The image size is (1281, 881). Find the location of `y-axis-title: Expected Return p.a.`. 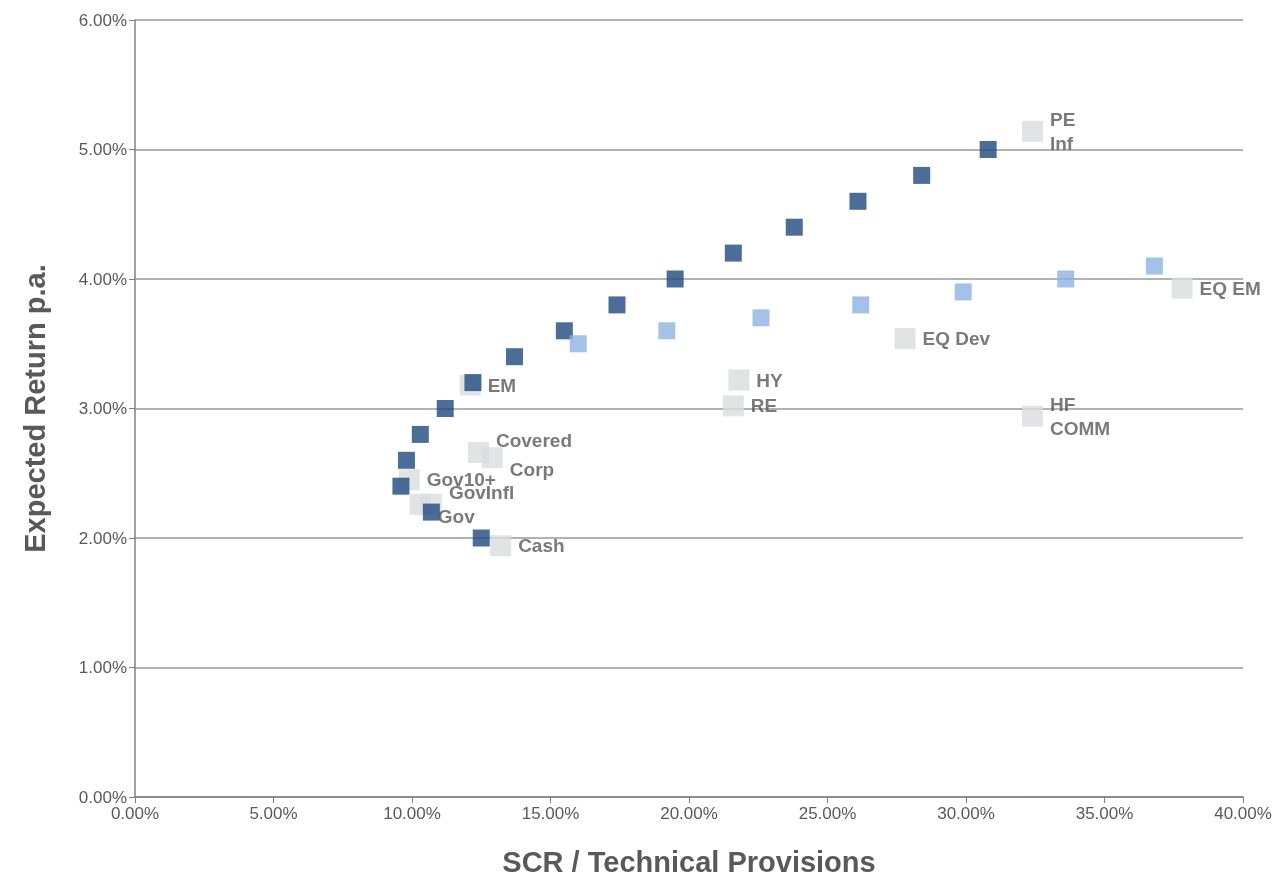

y-axis-title: Expected Return p.a. is located at coordinates (34, 408).